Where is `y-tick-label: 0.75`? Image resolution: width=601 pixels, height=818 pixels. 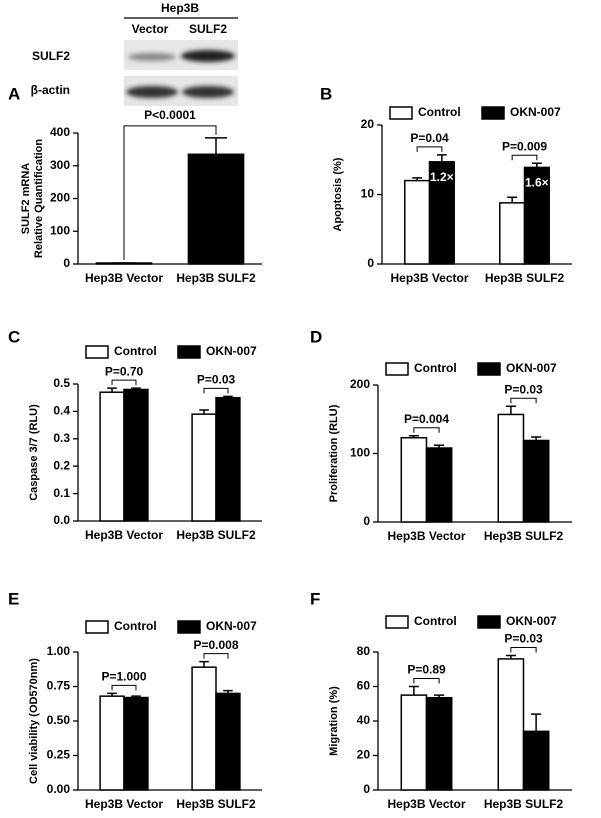 y-tick-label: 0.75 is located at coordinates (59, 686).